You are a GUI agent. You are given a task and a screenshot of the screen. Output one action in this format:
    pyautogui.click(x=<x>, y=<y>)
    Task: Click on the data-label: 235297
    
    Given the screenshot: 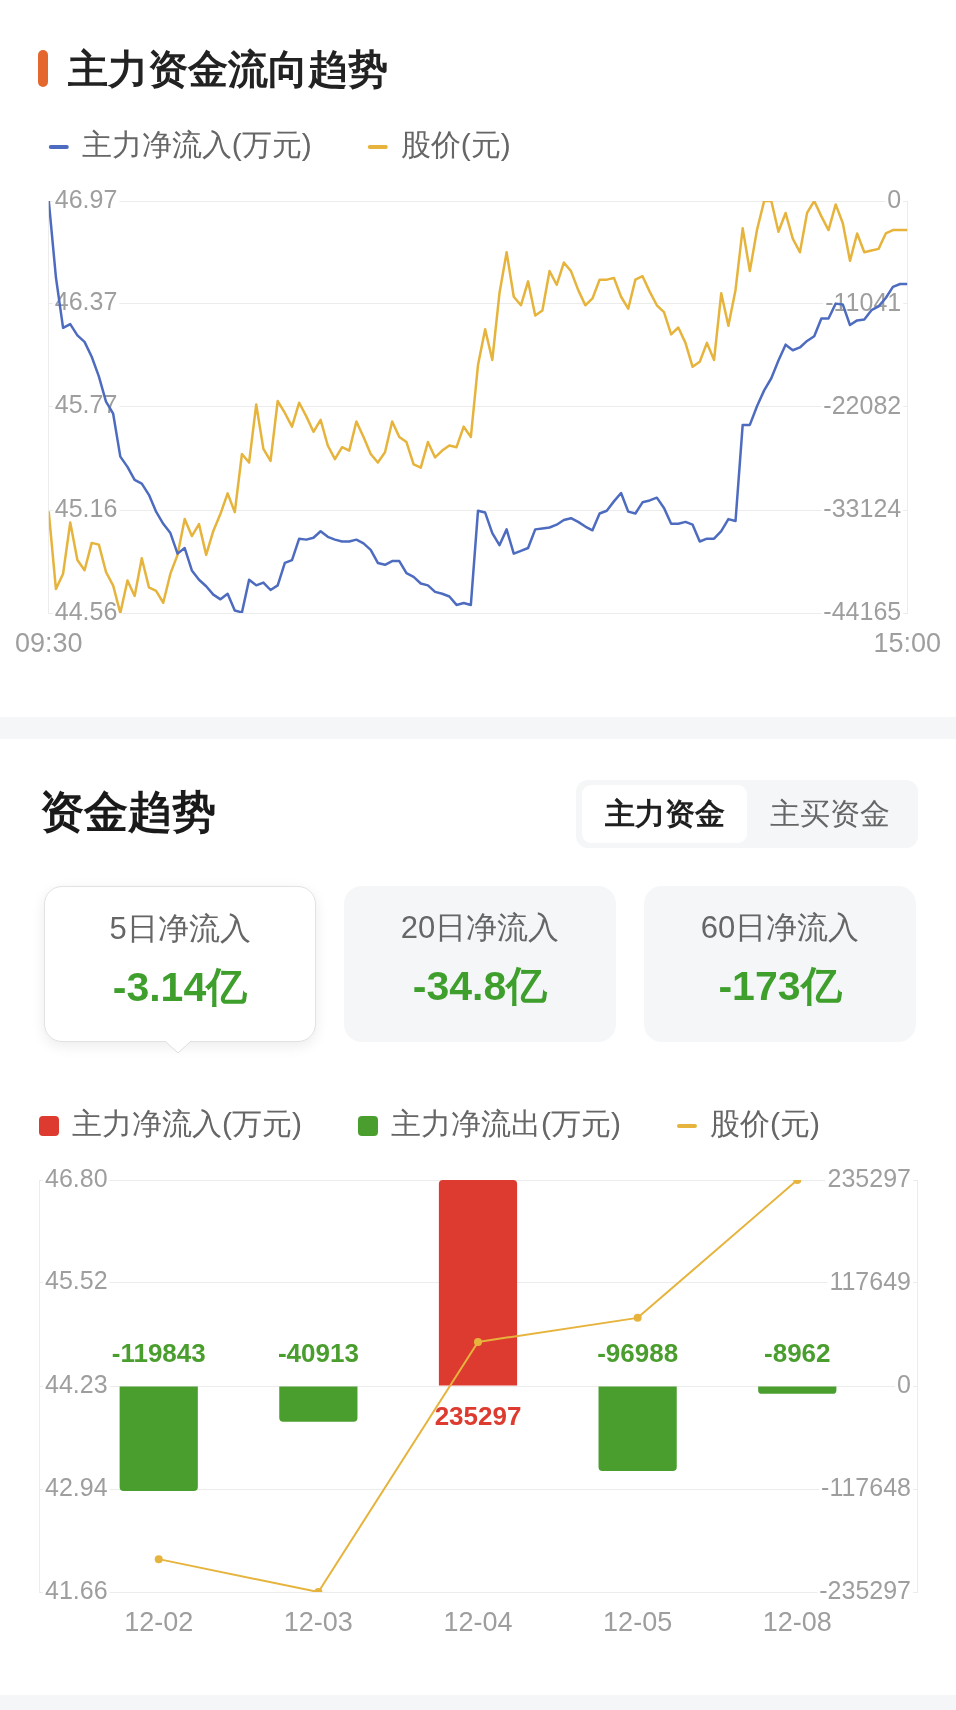 What is the action you would take?
    pyautogui.click(x=478, y=1415)
    